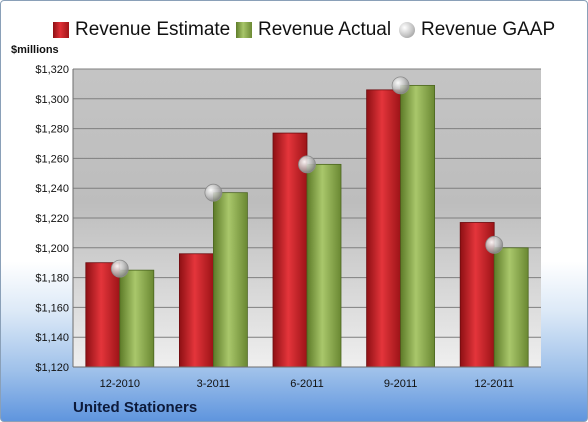  What do you see at coordinates (52, 308) in the screenshot?
I see `y-tick-label: $1,160` at bounding box center [52, 308].